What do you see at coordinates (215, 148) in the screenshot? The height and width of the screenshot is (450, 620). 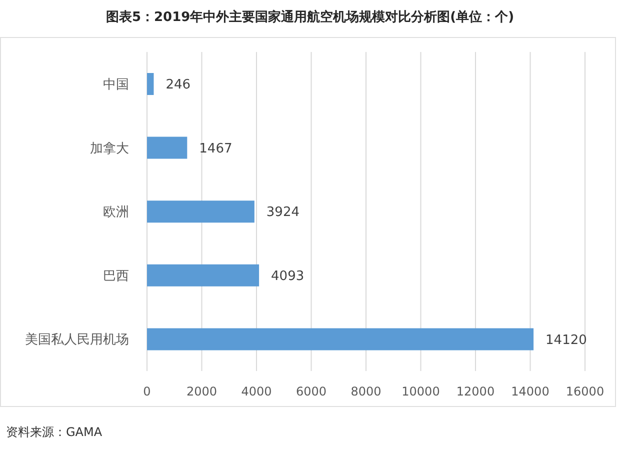 I see `data-label: 1467` at bounding box center [215, 148].